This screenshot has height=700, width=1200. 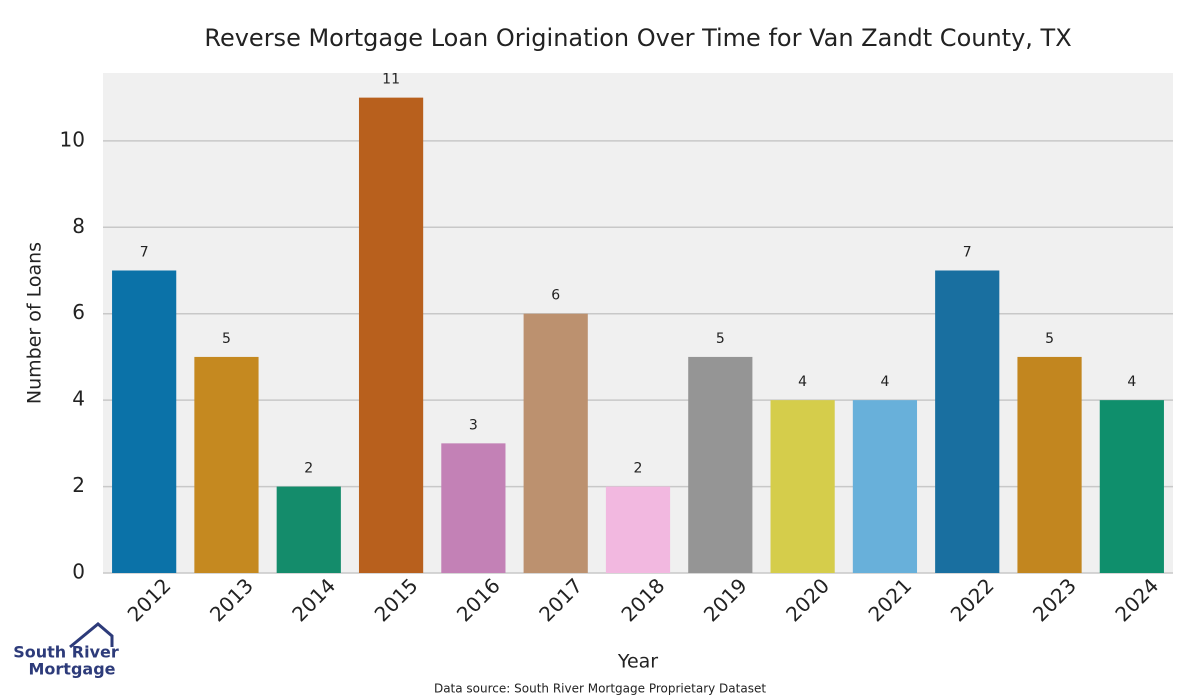 I want to click on y-tick-label: 10, so click(x=72, y=139).